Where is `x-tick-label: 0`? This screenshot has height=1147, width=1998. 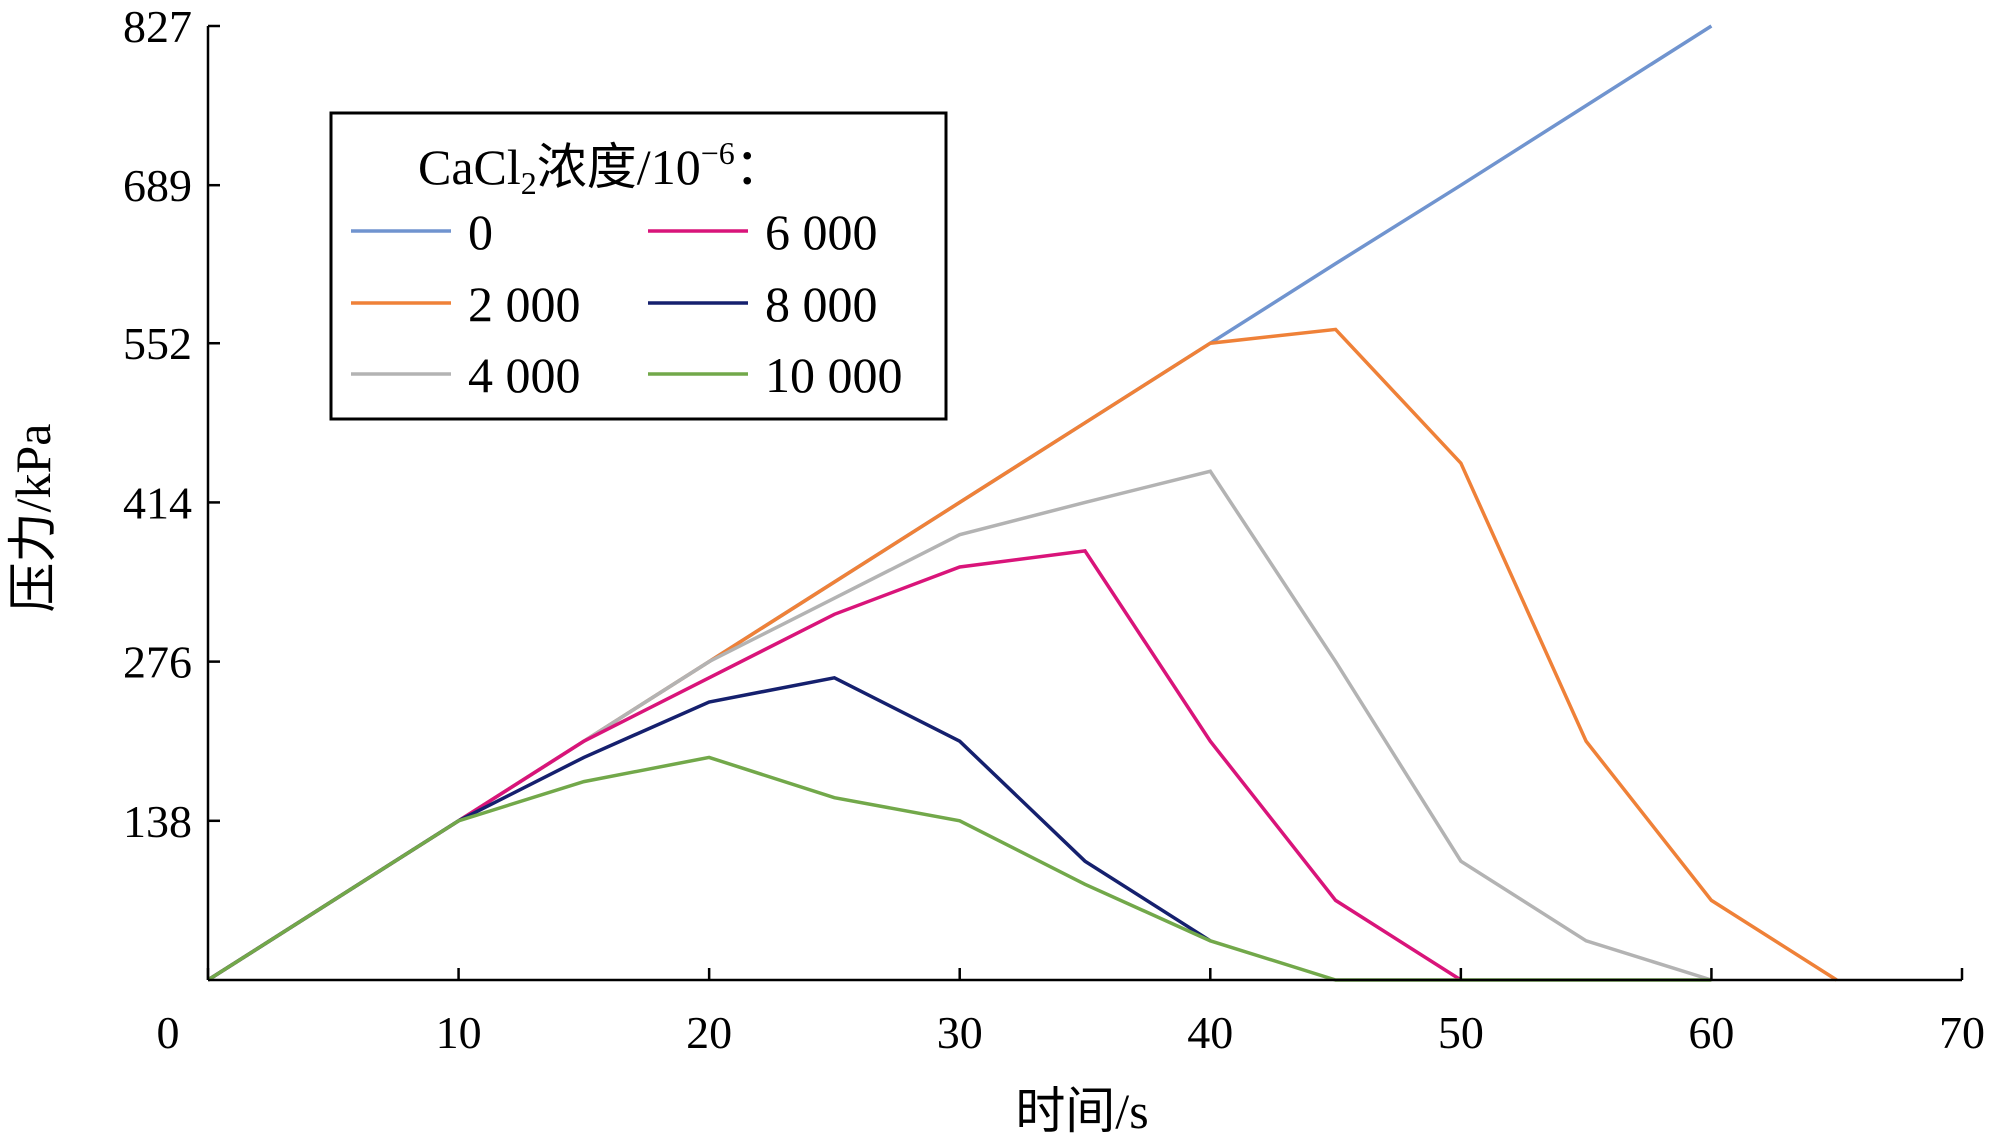 x-tick-label: 0 is located at coordinates (168, 1032).